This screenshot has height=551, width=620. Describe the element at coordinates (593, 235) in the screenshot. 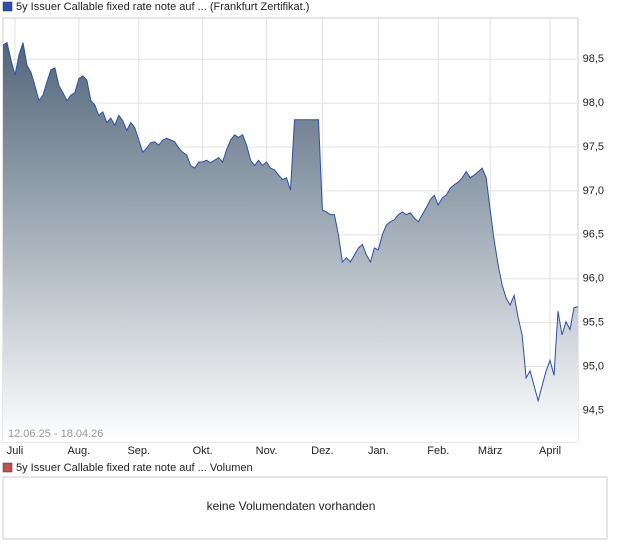

I see `y-tick-label: 96,5` at that location.